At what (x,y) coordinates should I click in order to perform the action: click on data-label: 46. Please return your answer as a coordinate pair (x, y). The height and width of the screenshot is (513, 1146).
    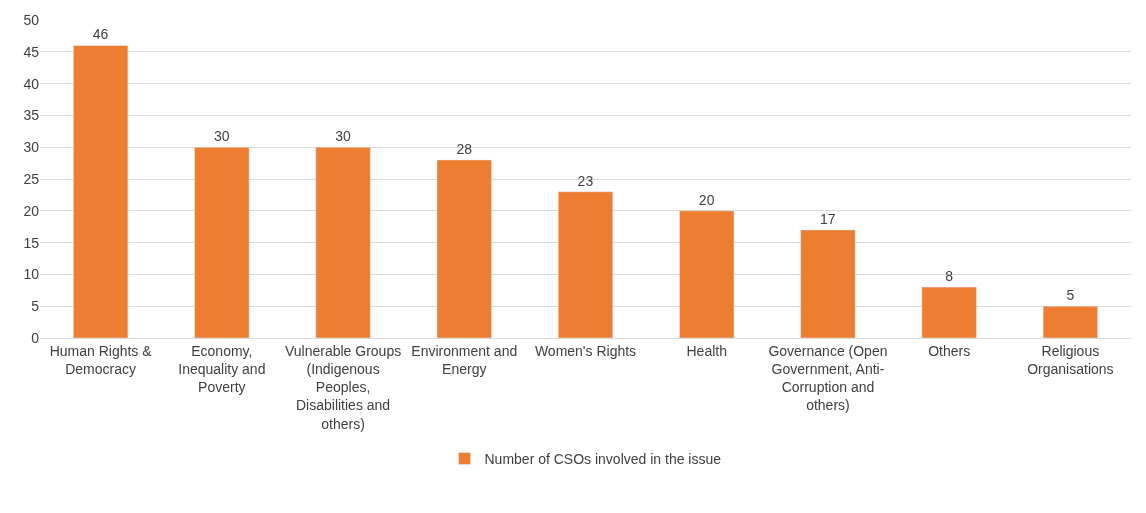
    Looking at the image, I should click on (100, 34).